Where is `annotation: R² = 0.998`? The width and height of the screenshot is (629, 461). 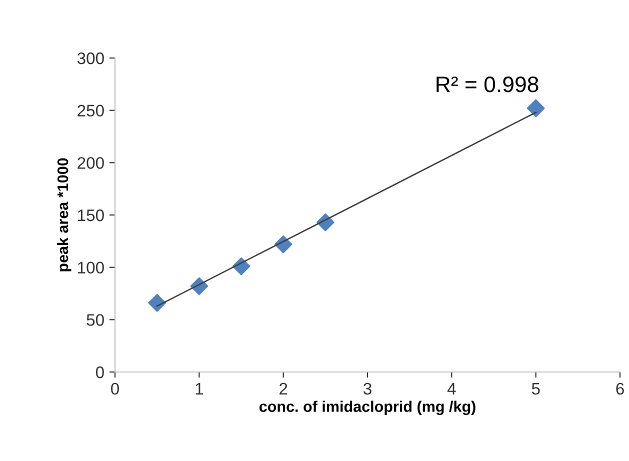 annotation: R² = 0.998 is located at coordinates (487, 84).